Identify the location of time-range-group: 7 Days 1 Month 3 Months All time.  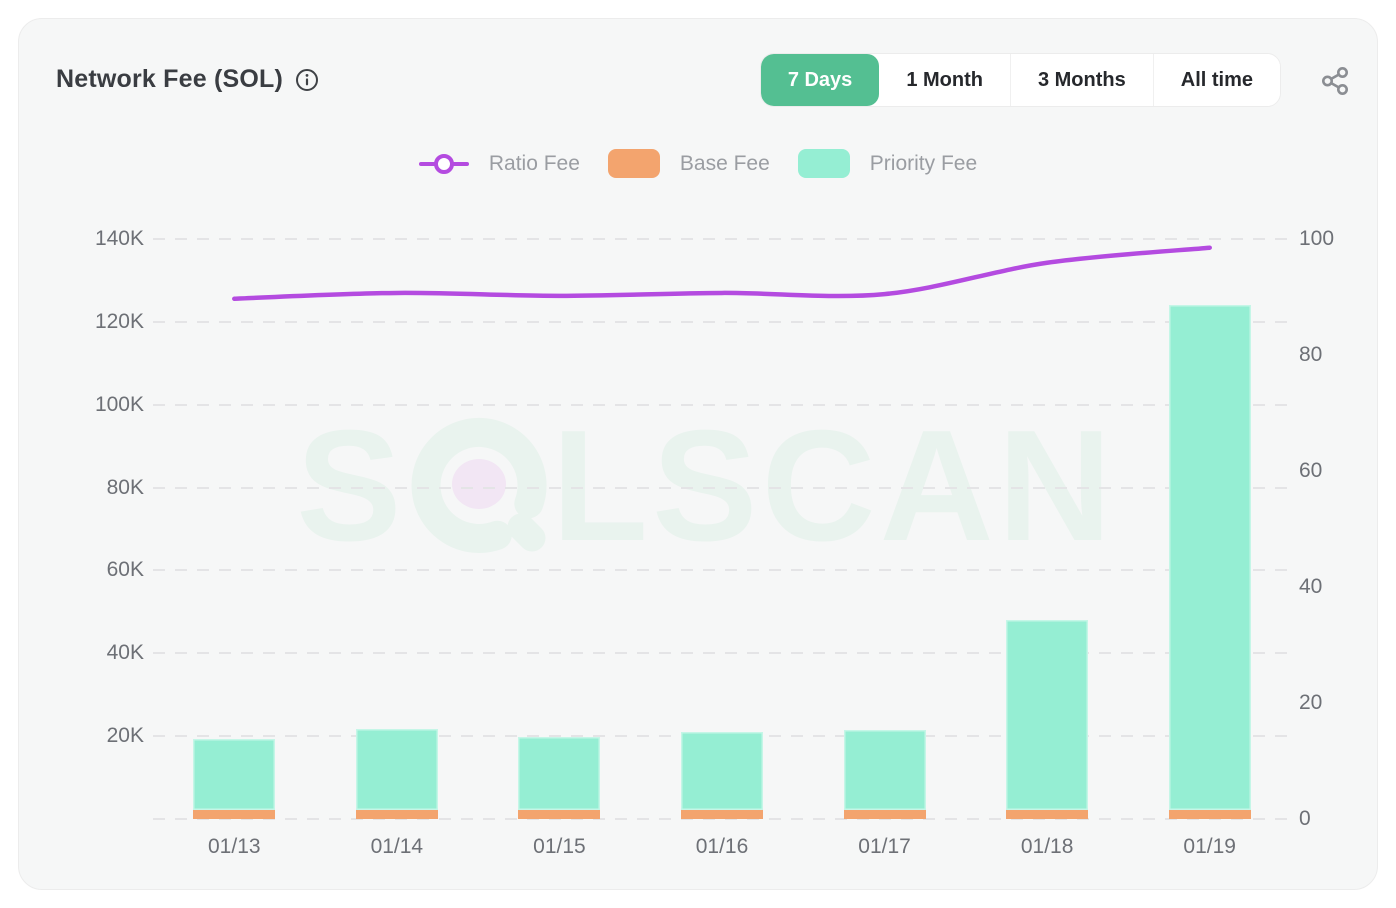
(1020, 80).